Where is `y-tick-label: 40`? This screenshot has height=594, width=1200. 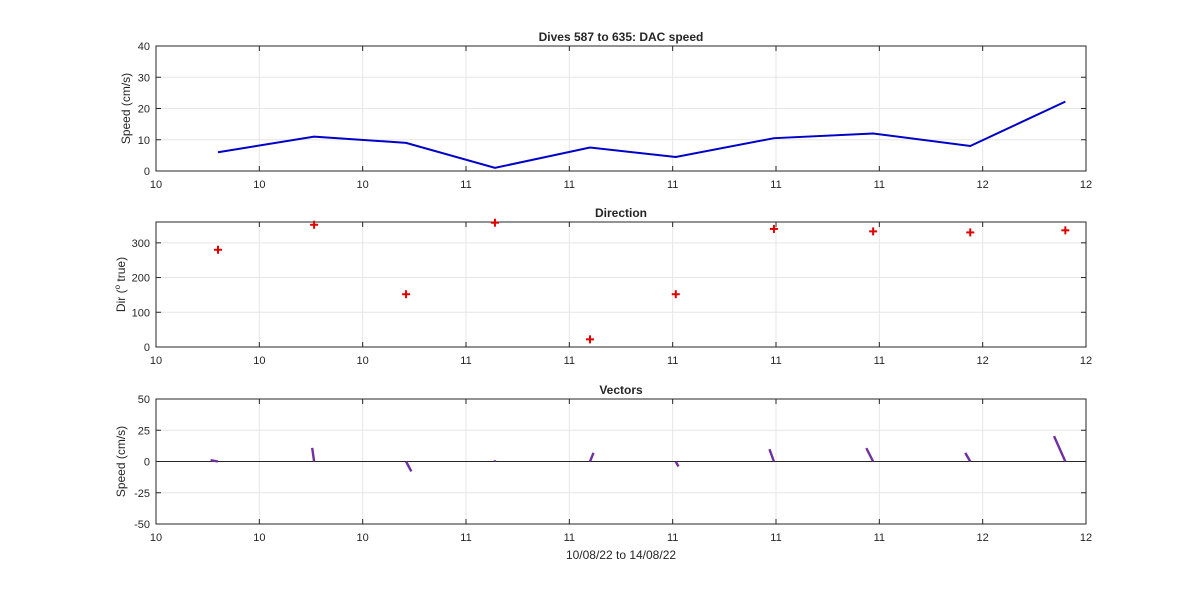
y-tick-label: 40 is located at coordinates (144, 47).